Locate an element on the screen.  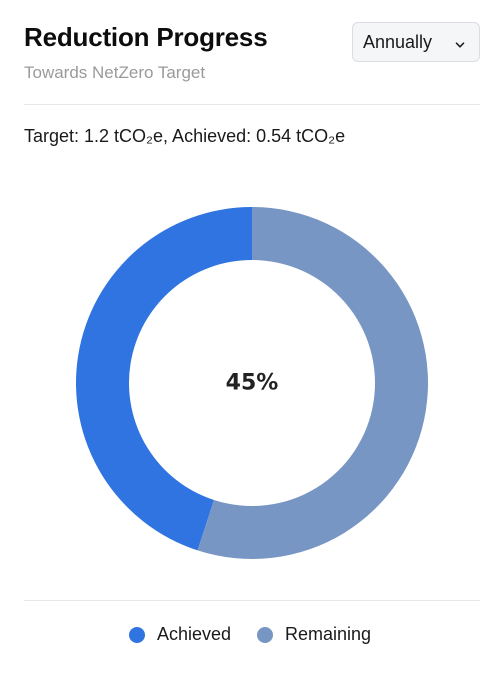
legend-item-remaining: Remaining is located at coordinates (314, 634).